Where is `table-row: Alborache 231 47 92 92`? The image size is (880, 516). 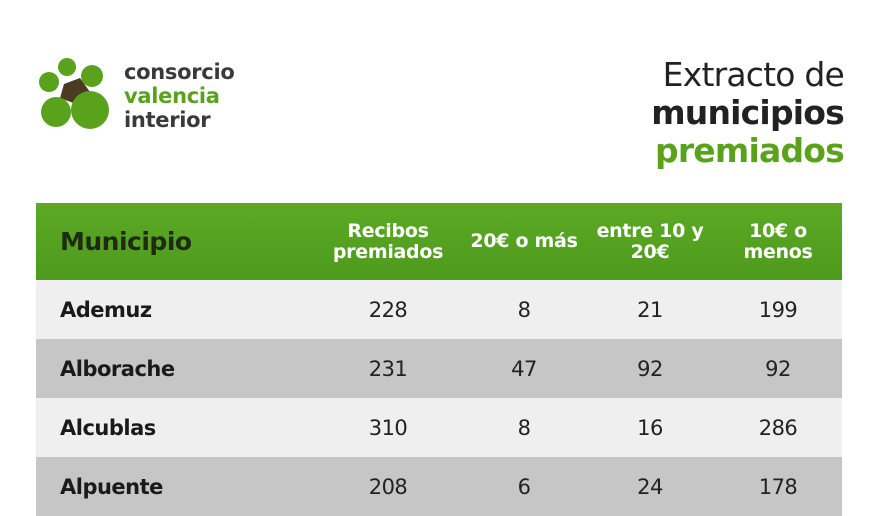 table-row: Alborache 231 47 92 92 is located at coordinates (439, 368).